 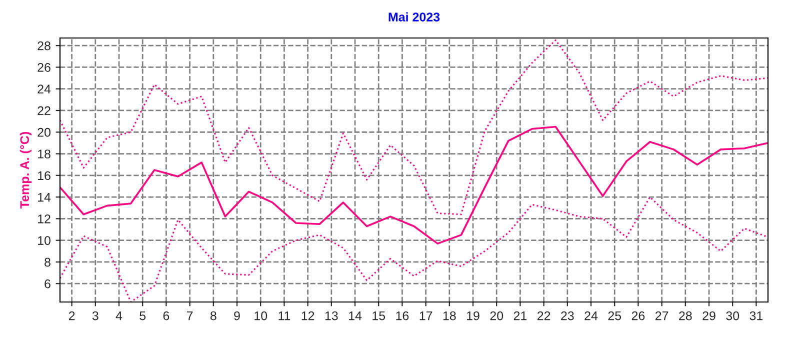 I want to click on y-tick-label: 16, so click(x=44, y=175).